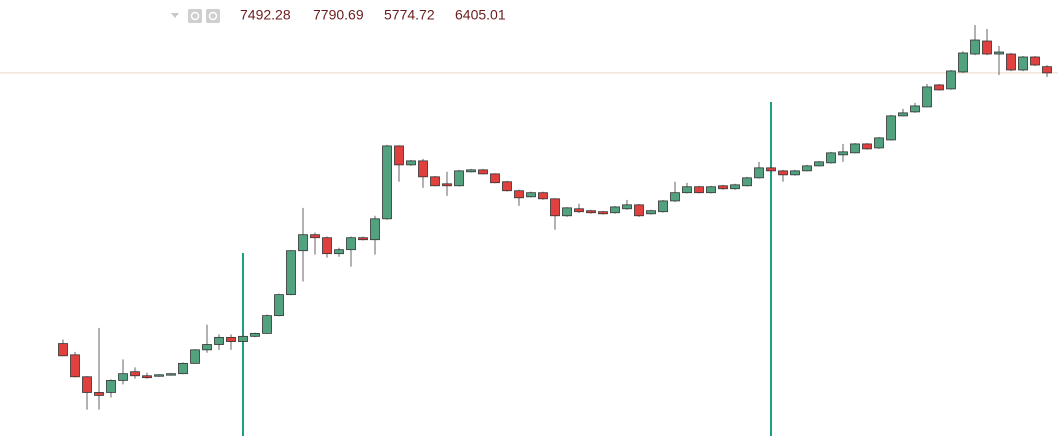  What do you see at coordinates (175, 15) in the screenshot?
I see `dropdown-arrow` at bounding box center [175, 15].